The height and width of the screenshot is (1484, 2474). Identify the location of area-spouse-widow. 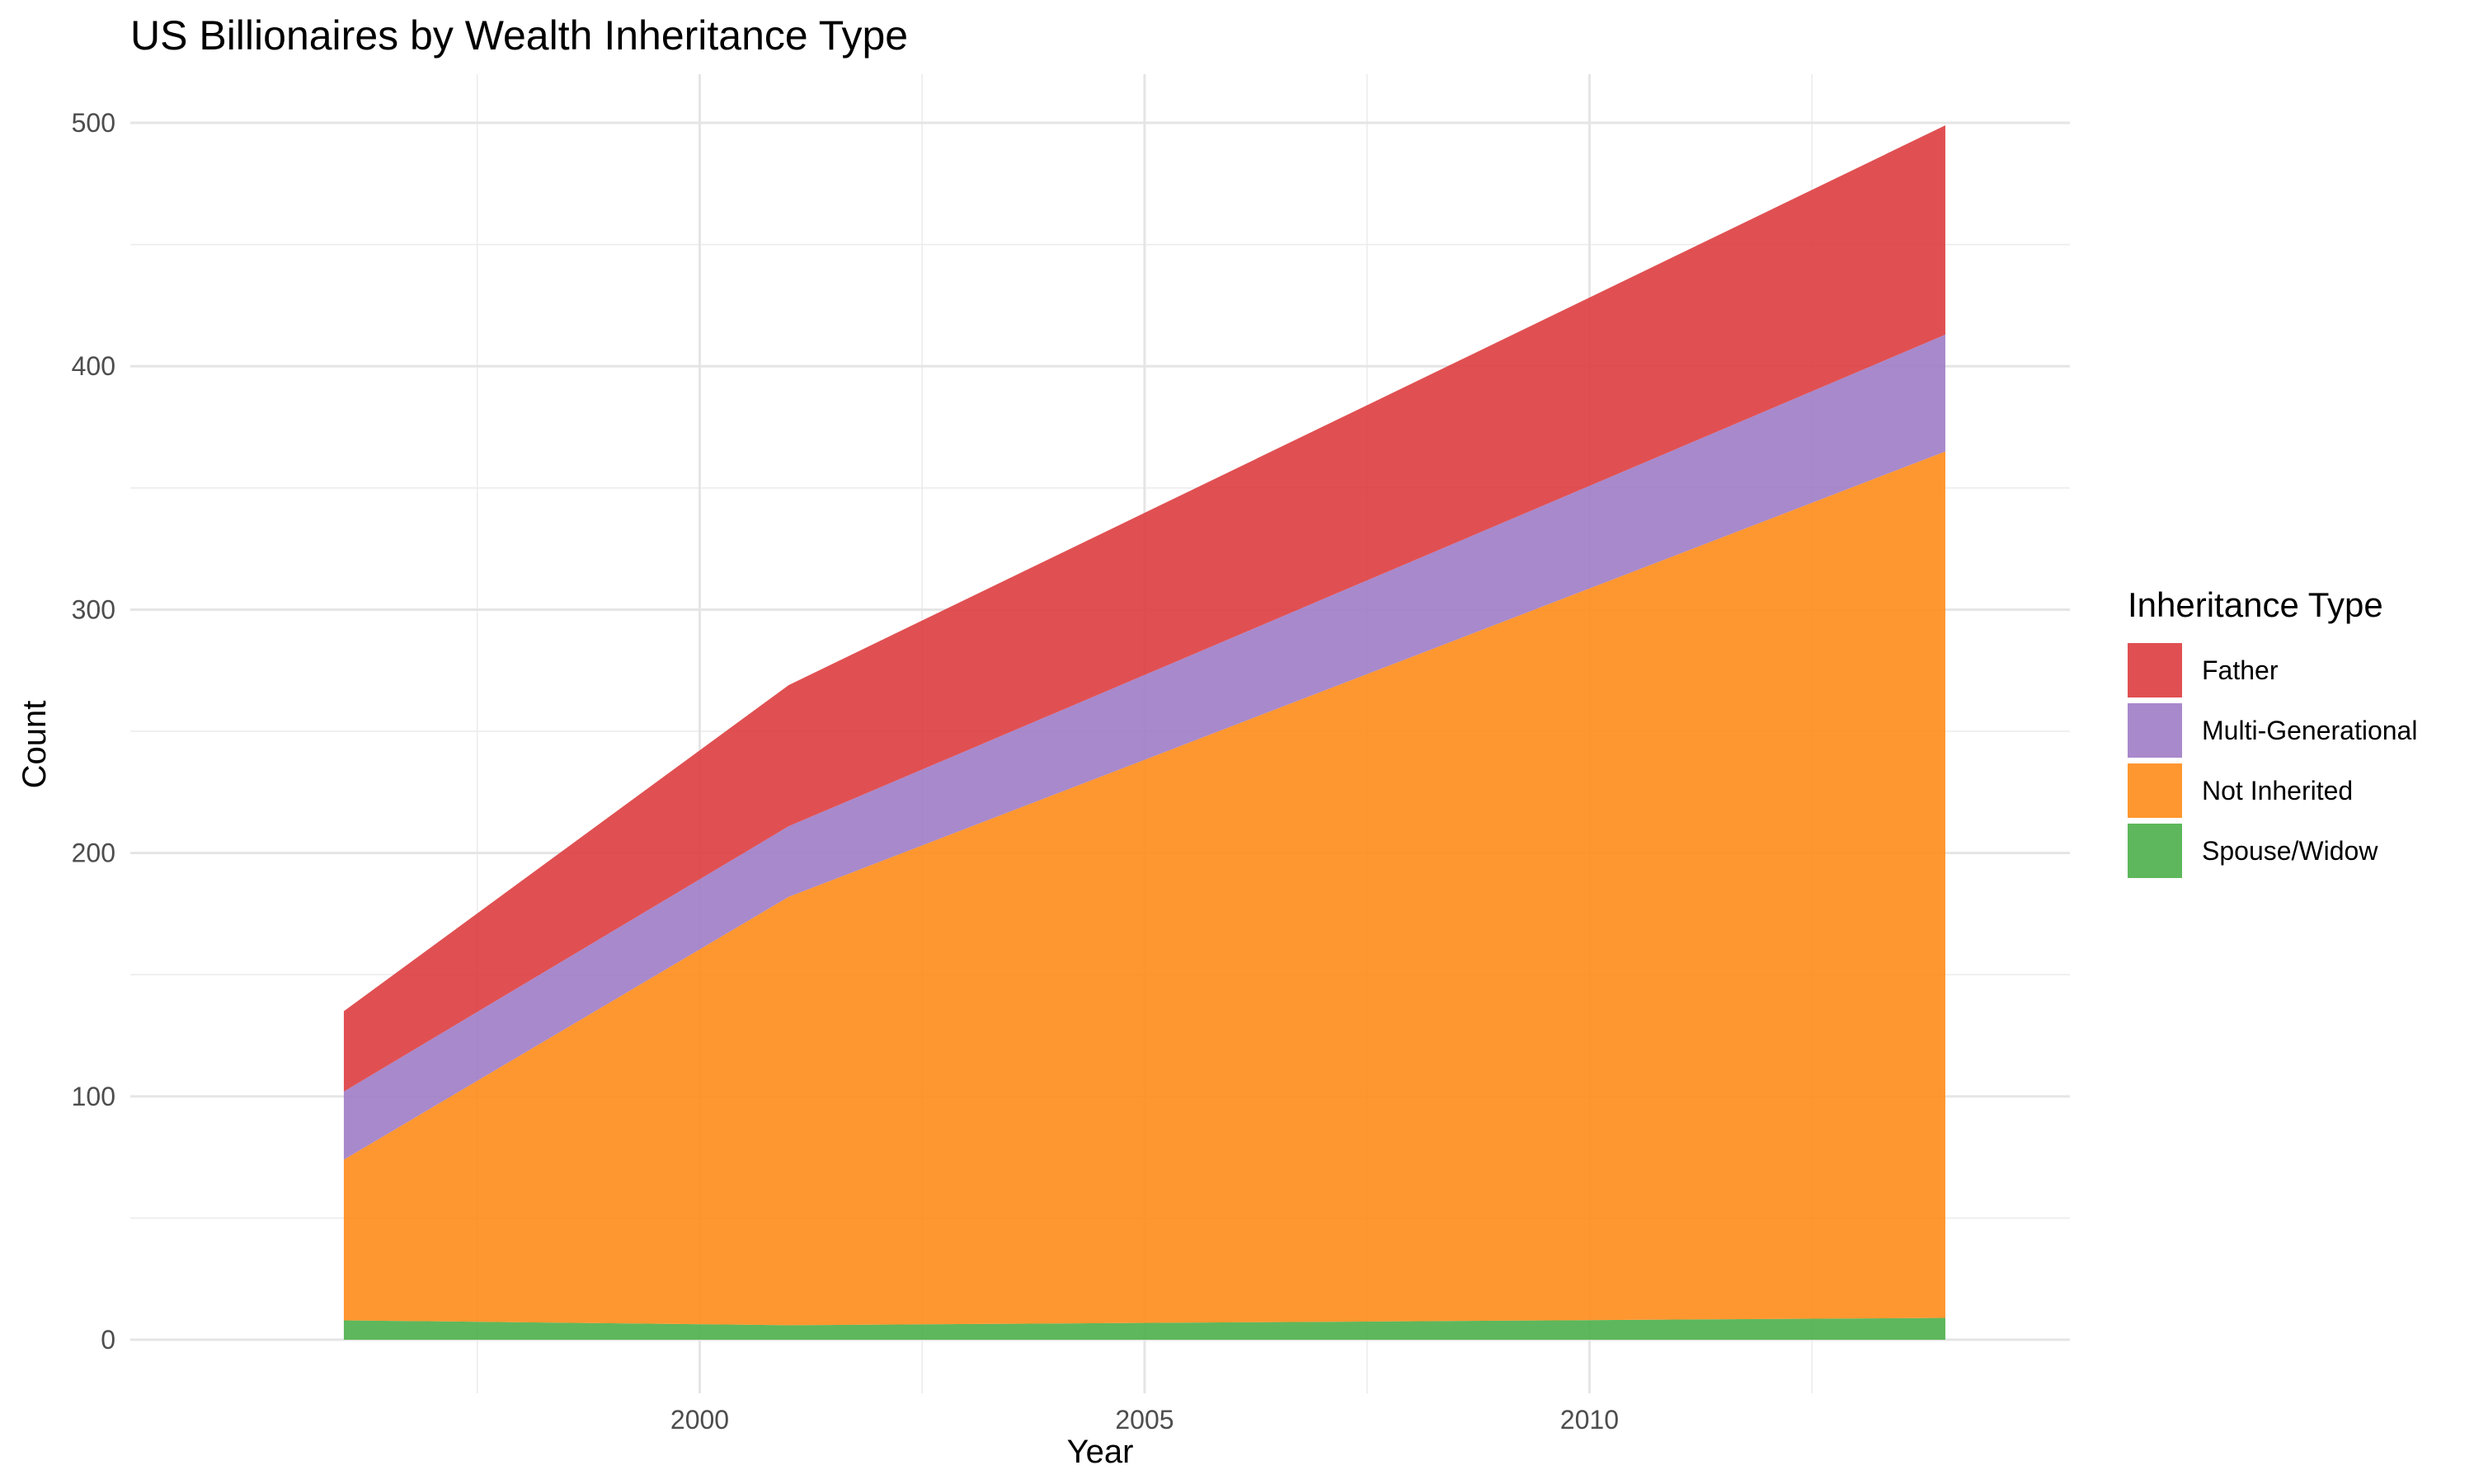
(1144, 1329).